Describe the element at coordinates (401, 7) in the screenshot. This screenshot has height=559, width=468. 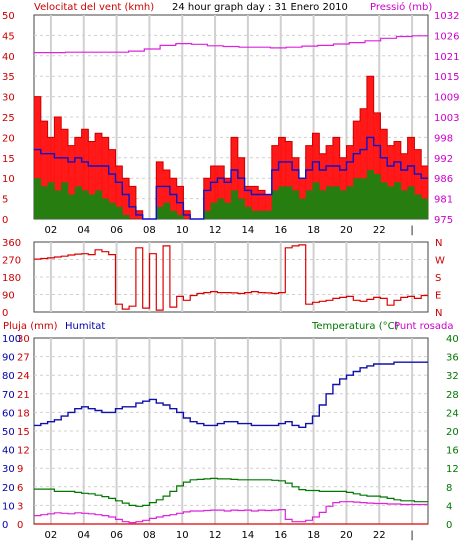
I see `pressure-axis-label: Pressió (mb)` at that location.